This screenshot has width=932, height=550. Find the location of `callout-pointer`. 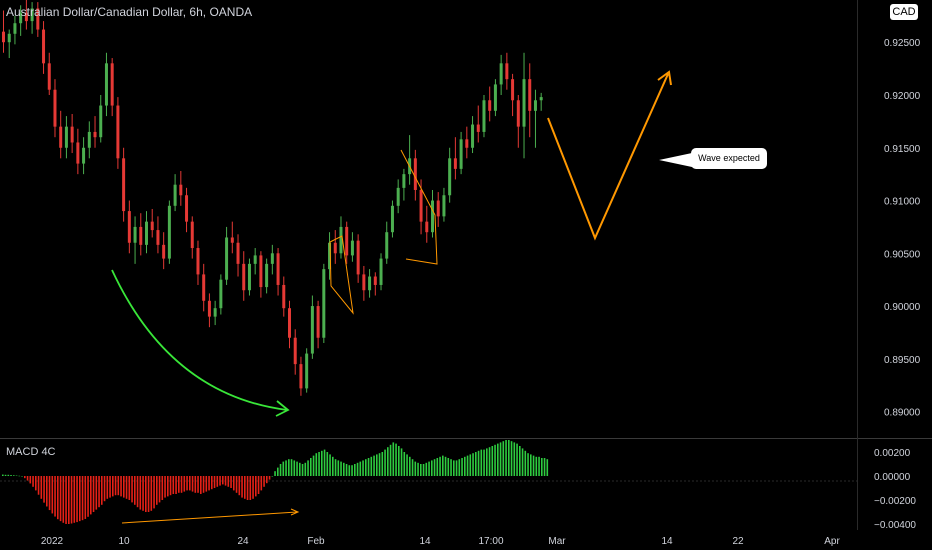

callout-pointer is located at coordinates (675, 160).